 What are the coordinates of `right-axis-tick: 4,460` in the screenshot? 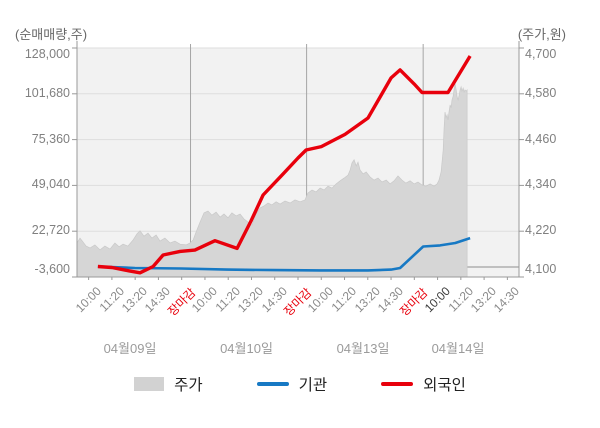 It's located at (541, 138).